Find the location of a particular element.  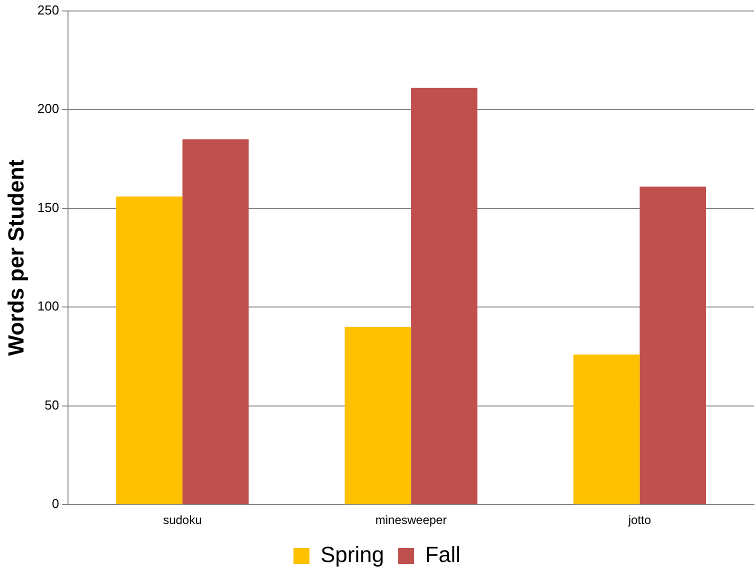

y-tick-label: 0 is located at coordinates (56, 504).